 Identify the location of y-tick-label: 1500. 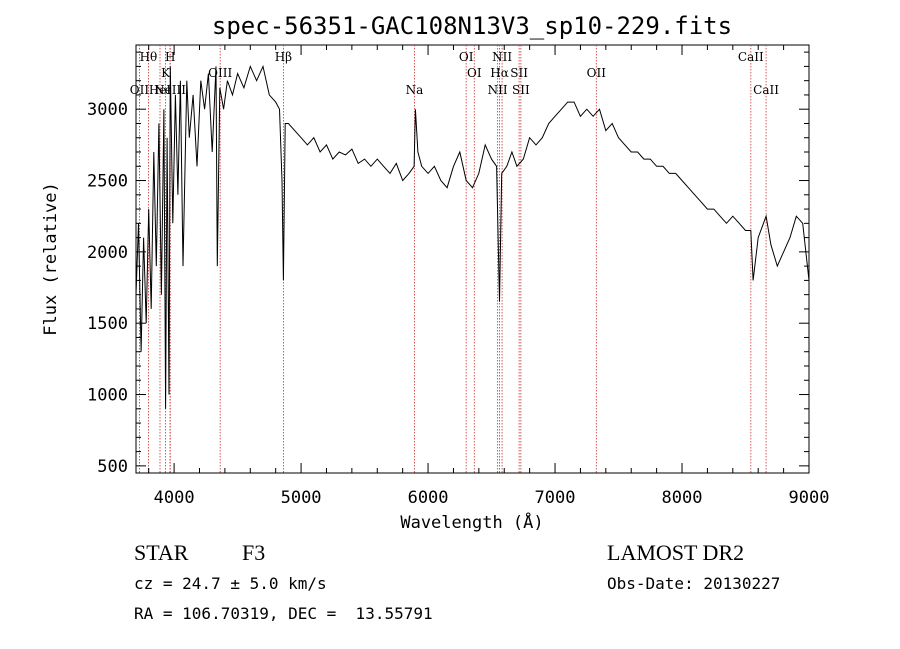
(107, 324).